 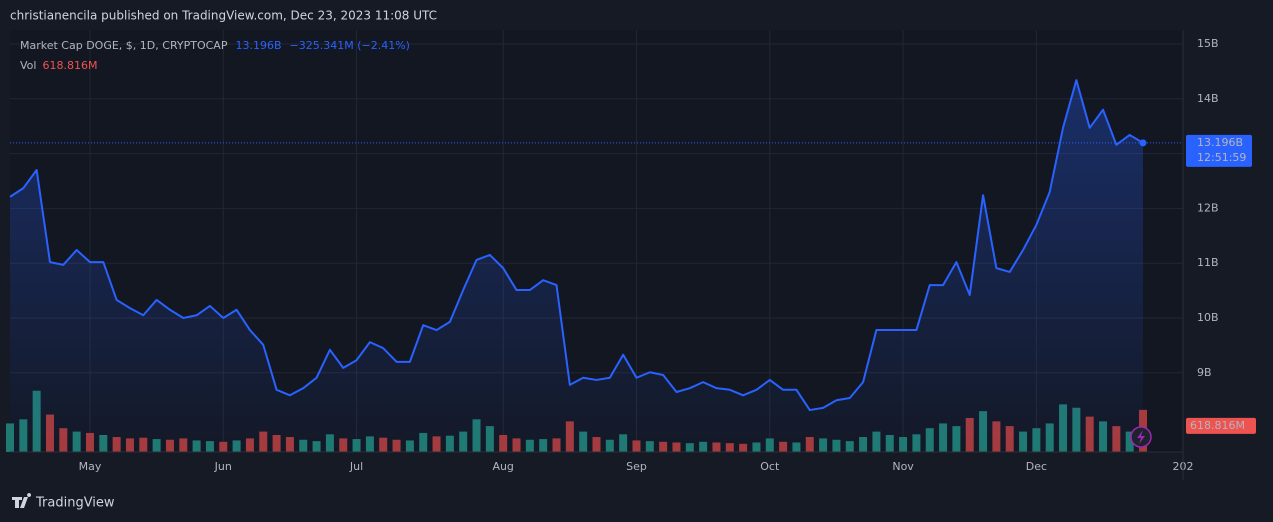 I want to click on price-tag-countdown: 12:51:59, so click(x=1221, y=157).